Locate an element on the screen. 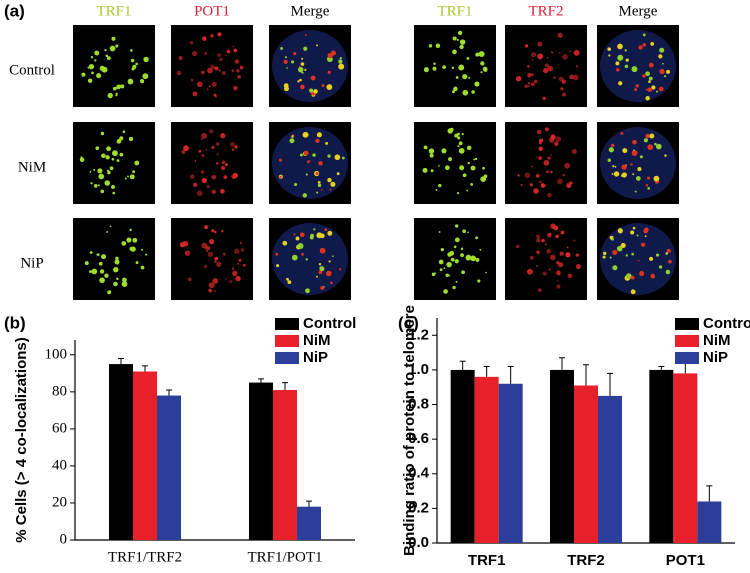 The height and width of the screenshot is (573, 750). column-header: TRF1 is located at coordinates (113, 11).